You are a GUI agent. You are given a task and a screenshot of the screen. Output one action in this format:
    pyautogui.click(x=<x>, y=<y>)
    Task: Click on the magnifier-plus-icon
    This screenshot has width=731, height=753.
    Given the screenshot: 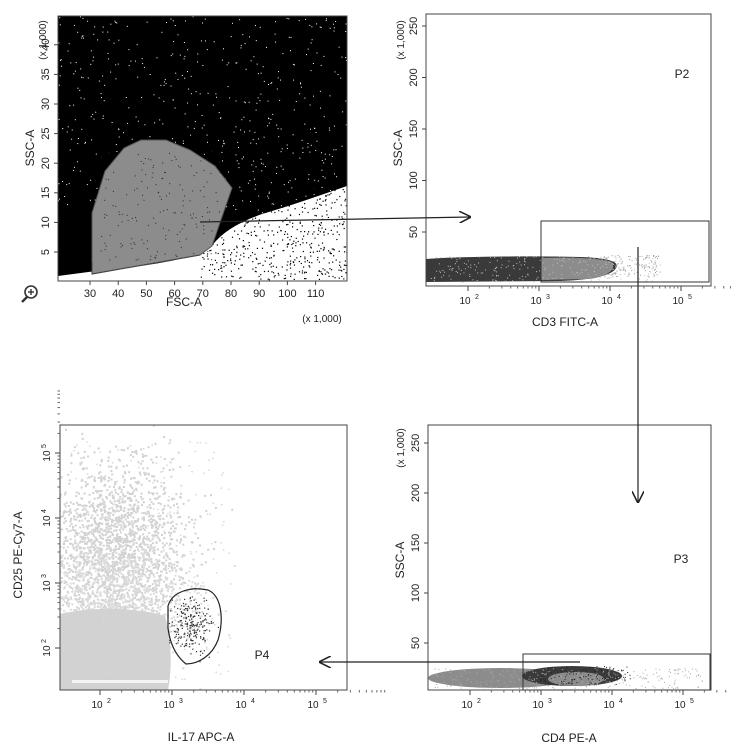 What is the action you would take?
    pyautogui.click(x=29, y=294)
    